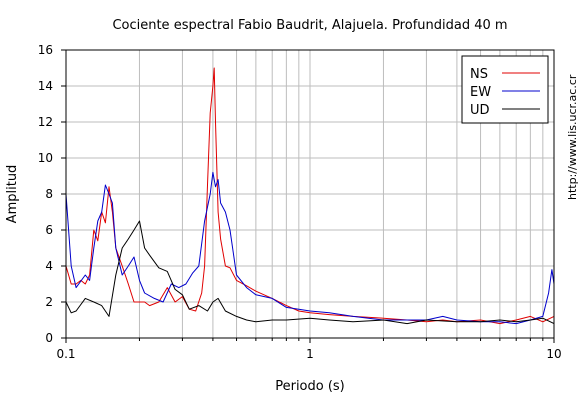  What do you see at coordinates (45, 86) in the screenshot?
I see `y-tick-label: 14` at bounding box center [45, 86].